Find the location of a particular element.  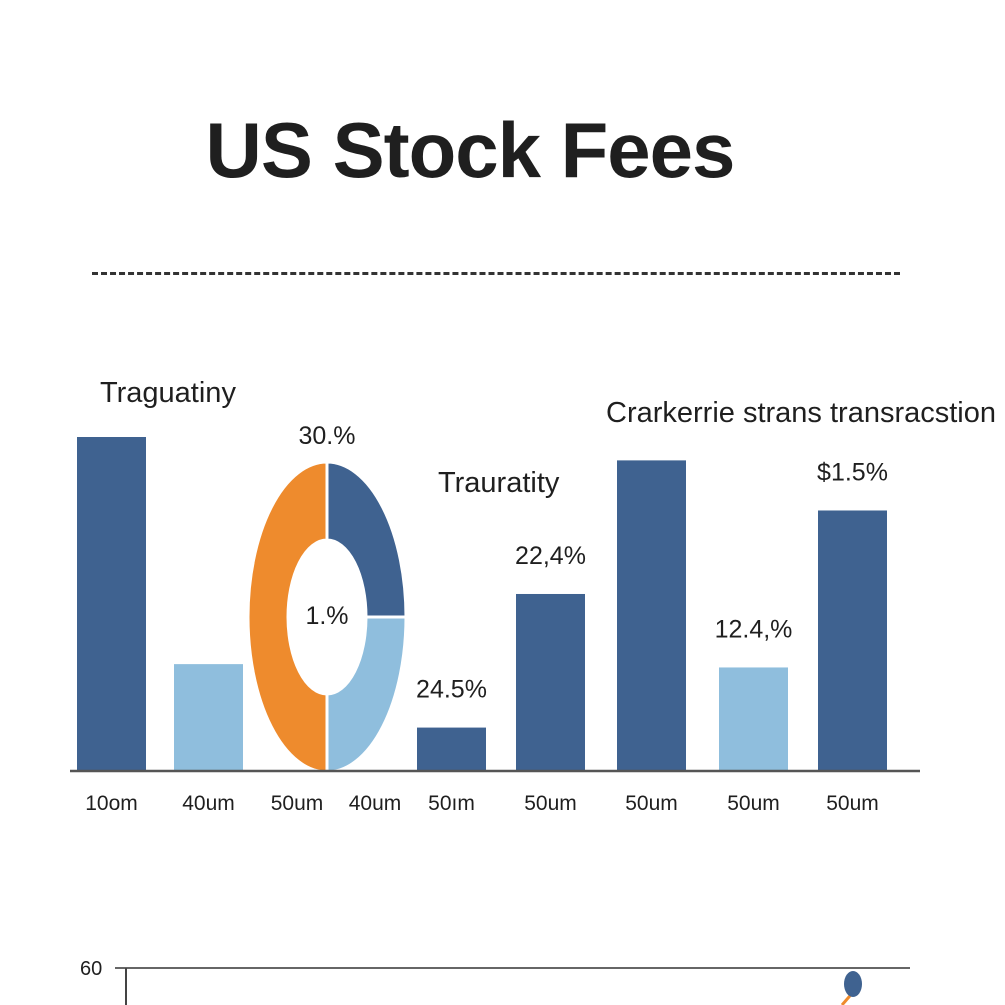

bar-value-label: 22,4% is located at coordinates (550, 556).